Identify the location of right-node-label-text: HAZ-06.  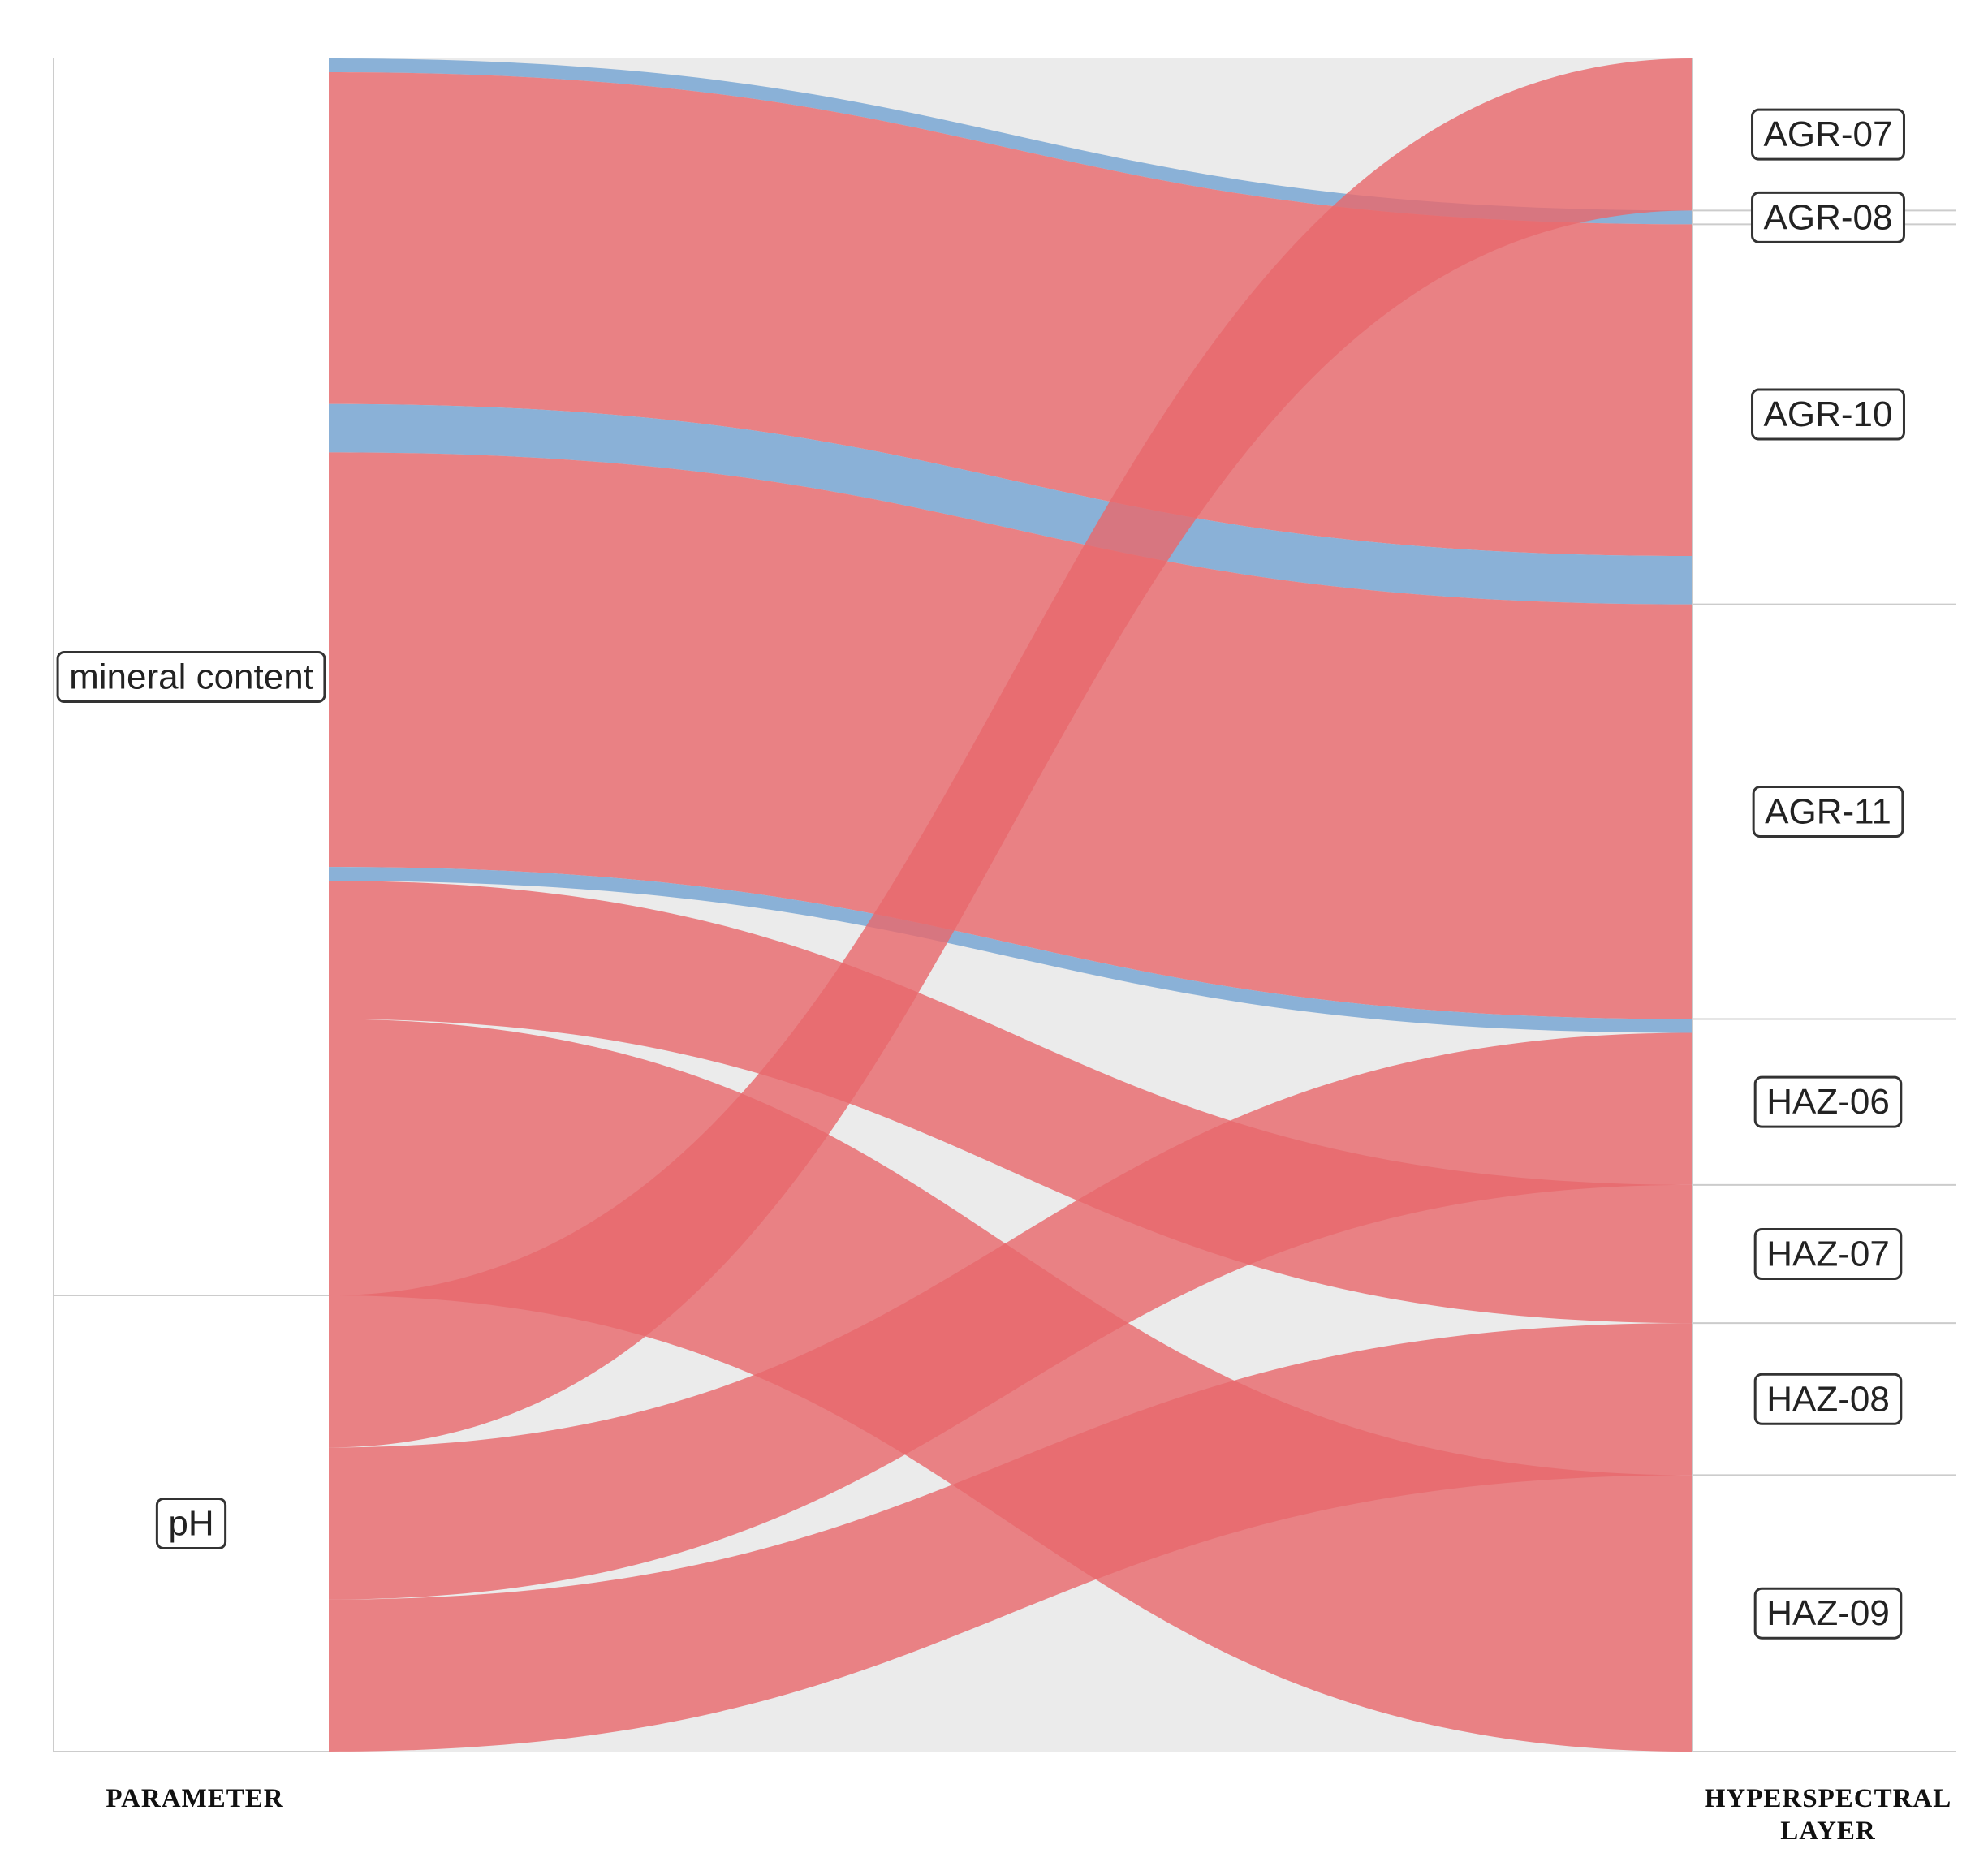
(1828, 1102).